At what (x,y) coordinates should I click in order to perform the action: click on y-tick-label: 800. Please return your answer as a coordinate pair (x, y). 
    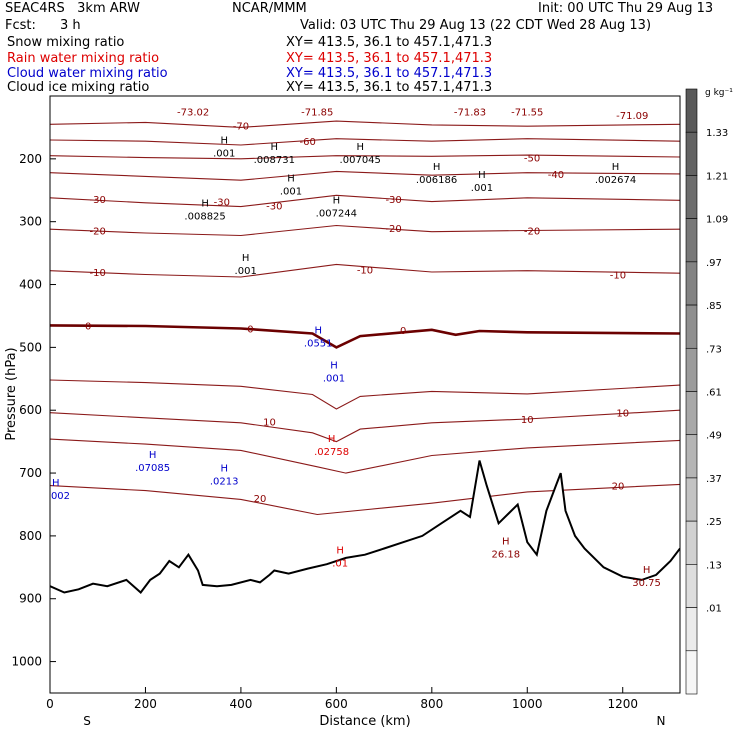
    Looking at the image, I should click on (30, 536).